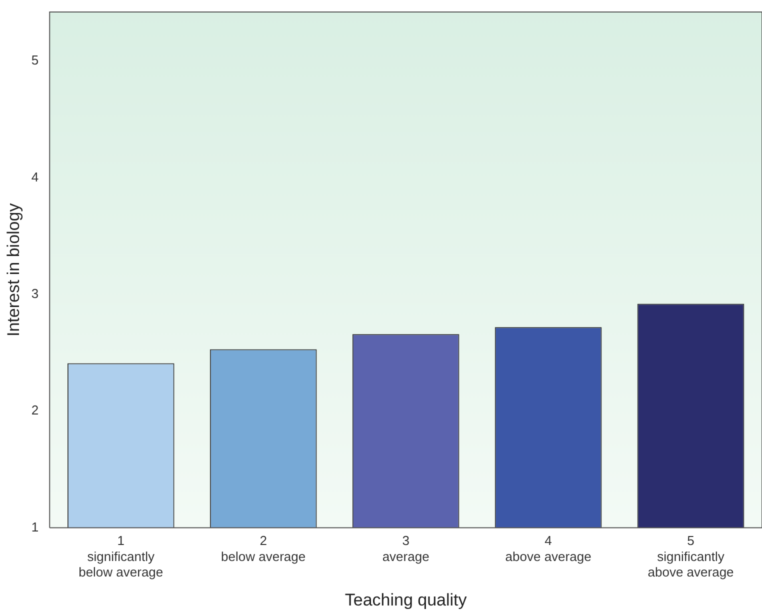 The image size is (762, 615). What do you see at coordinates (13, 269) in the screenshot?
I see `y-axis-title: Interest in biology` at bounding box center [13, 269].